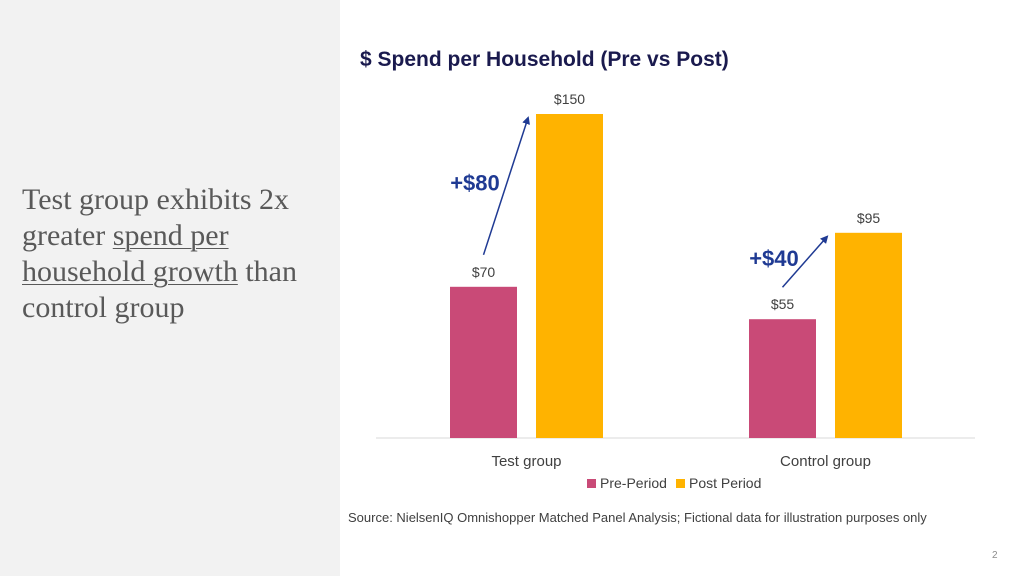  Describe the element at coordinates (869, 218) in the screenshot. I see `data-label: $95` at that location.